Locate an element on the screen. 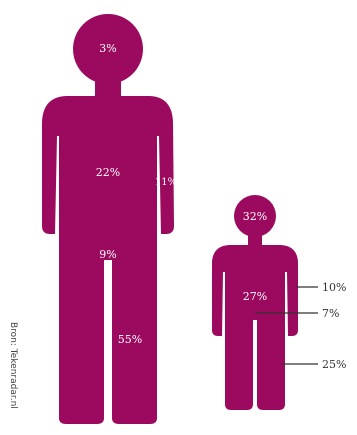 The image size is (357, 435). adult-legs-pct: 55% is located at coordinates (130, 339).